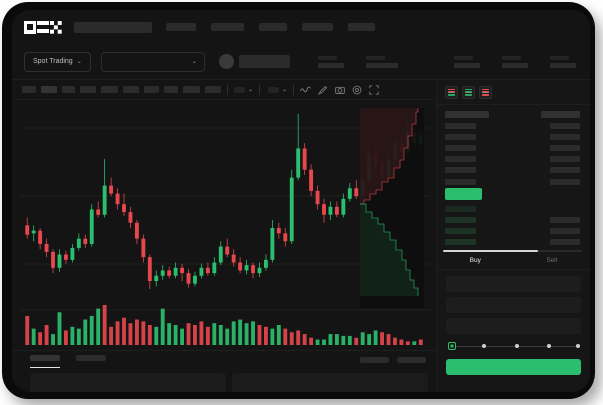 The width and height of the screenshot is (603, 405). Describe the element at coordinates (243, 89) in the screenshot. I see `chart-type-dropdown: ⌄` at that location.